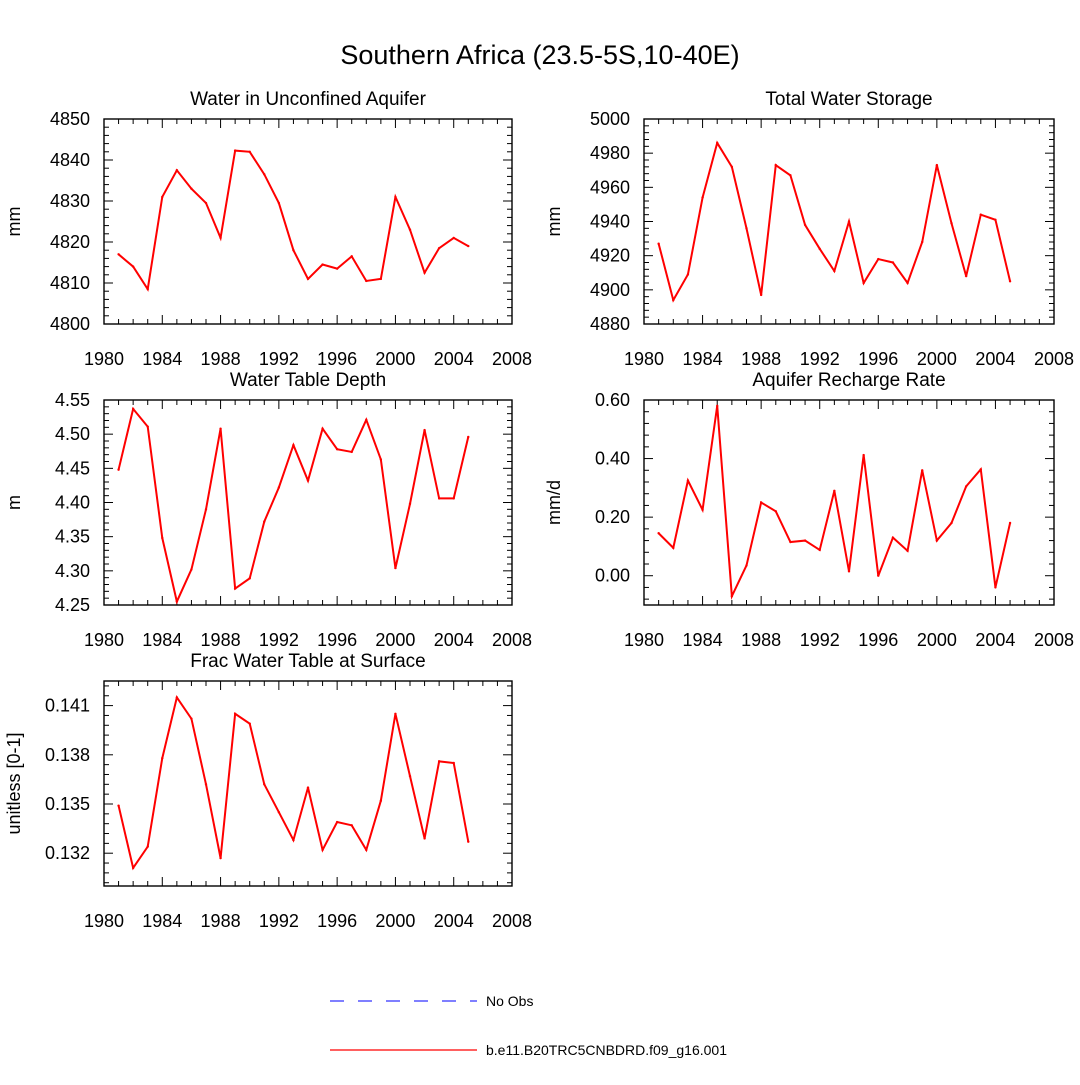 Image resolution: width=1080 pixels, height=1085 pixels. Describe the element at coordinates (554, 502) in the screenshot. I see `y-axis-label: mm/d` at that location.